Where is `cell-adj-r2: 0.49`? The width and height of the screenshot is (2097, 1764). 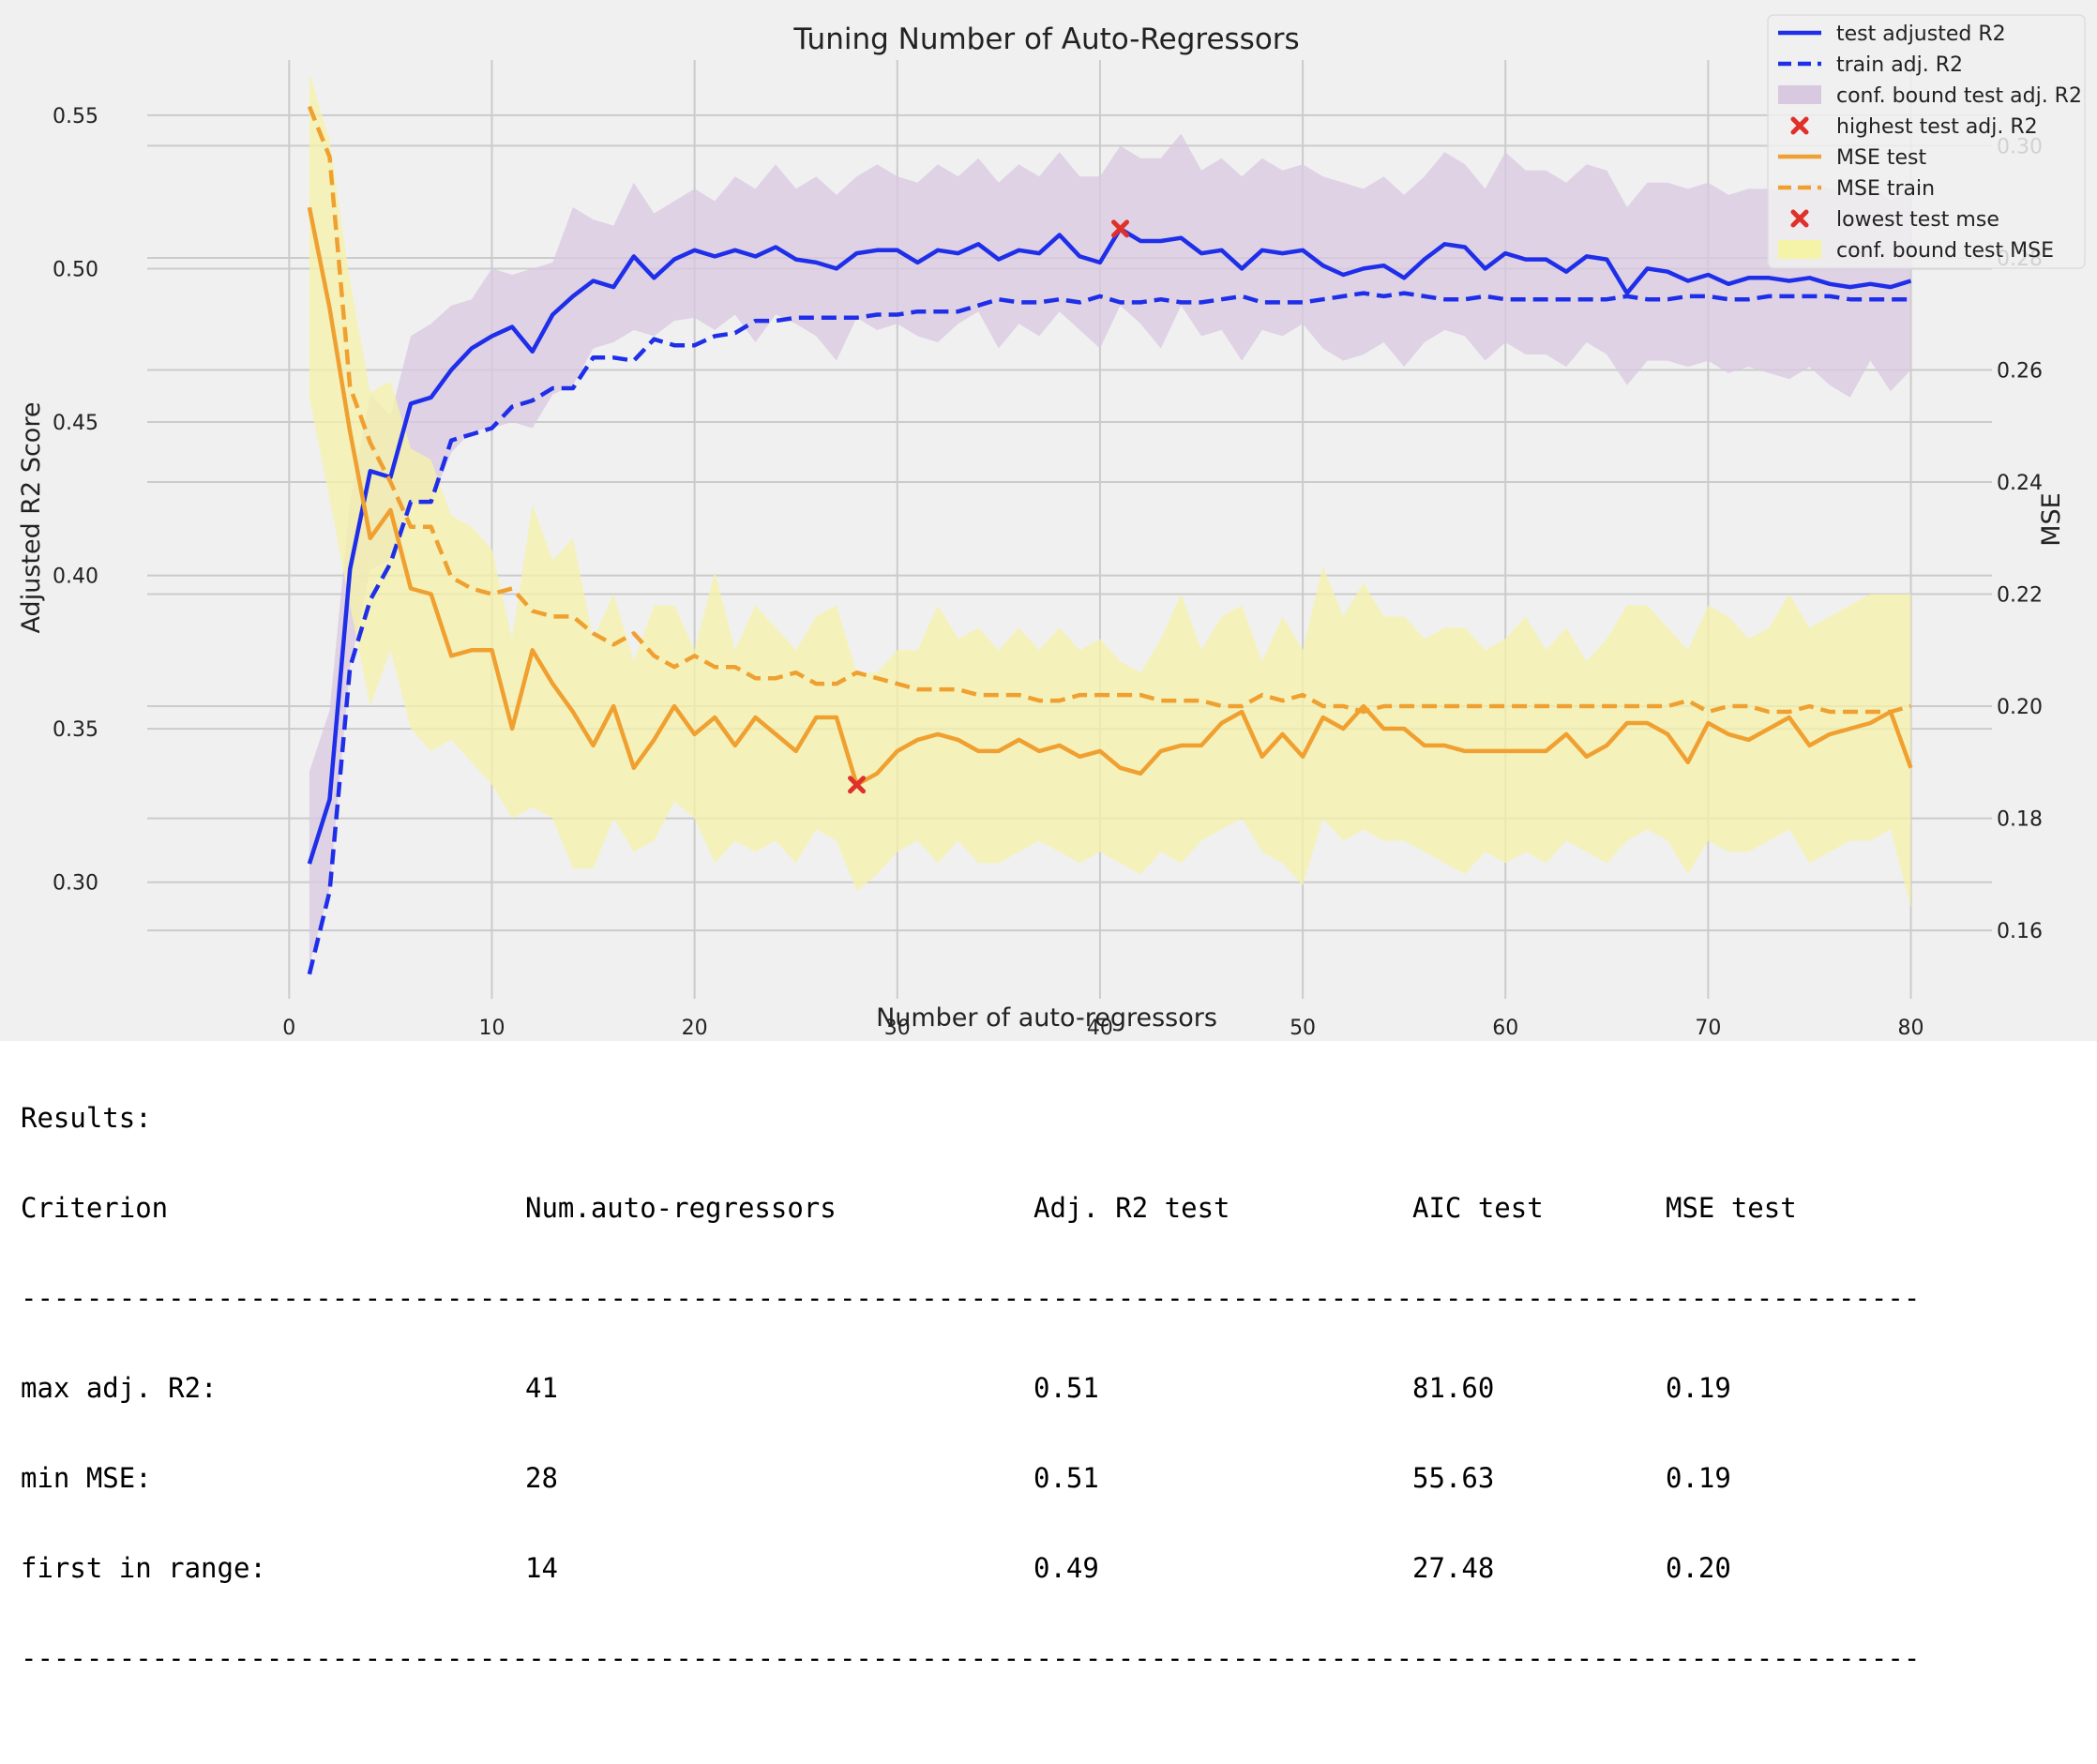
cell-adj-r2: 0.49 is located at coordinates (1066, 1568).